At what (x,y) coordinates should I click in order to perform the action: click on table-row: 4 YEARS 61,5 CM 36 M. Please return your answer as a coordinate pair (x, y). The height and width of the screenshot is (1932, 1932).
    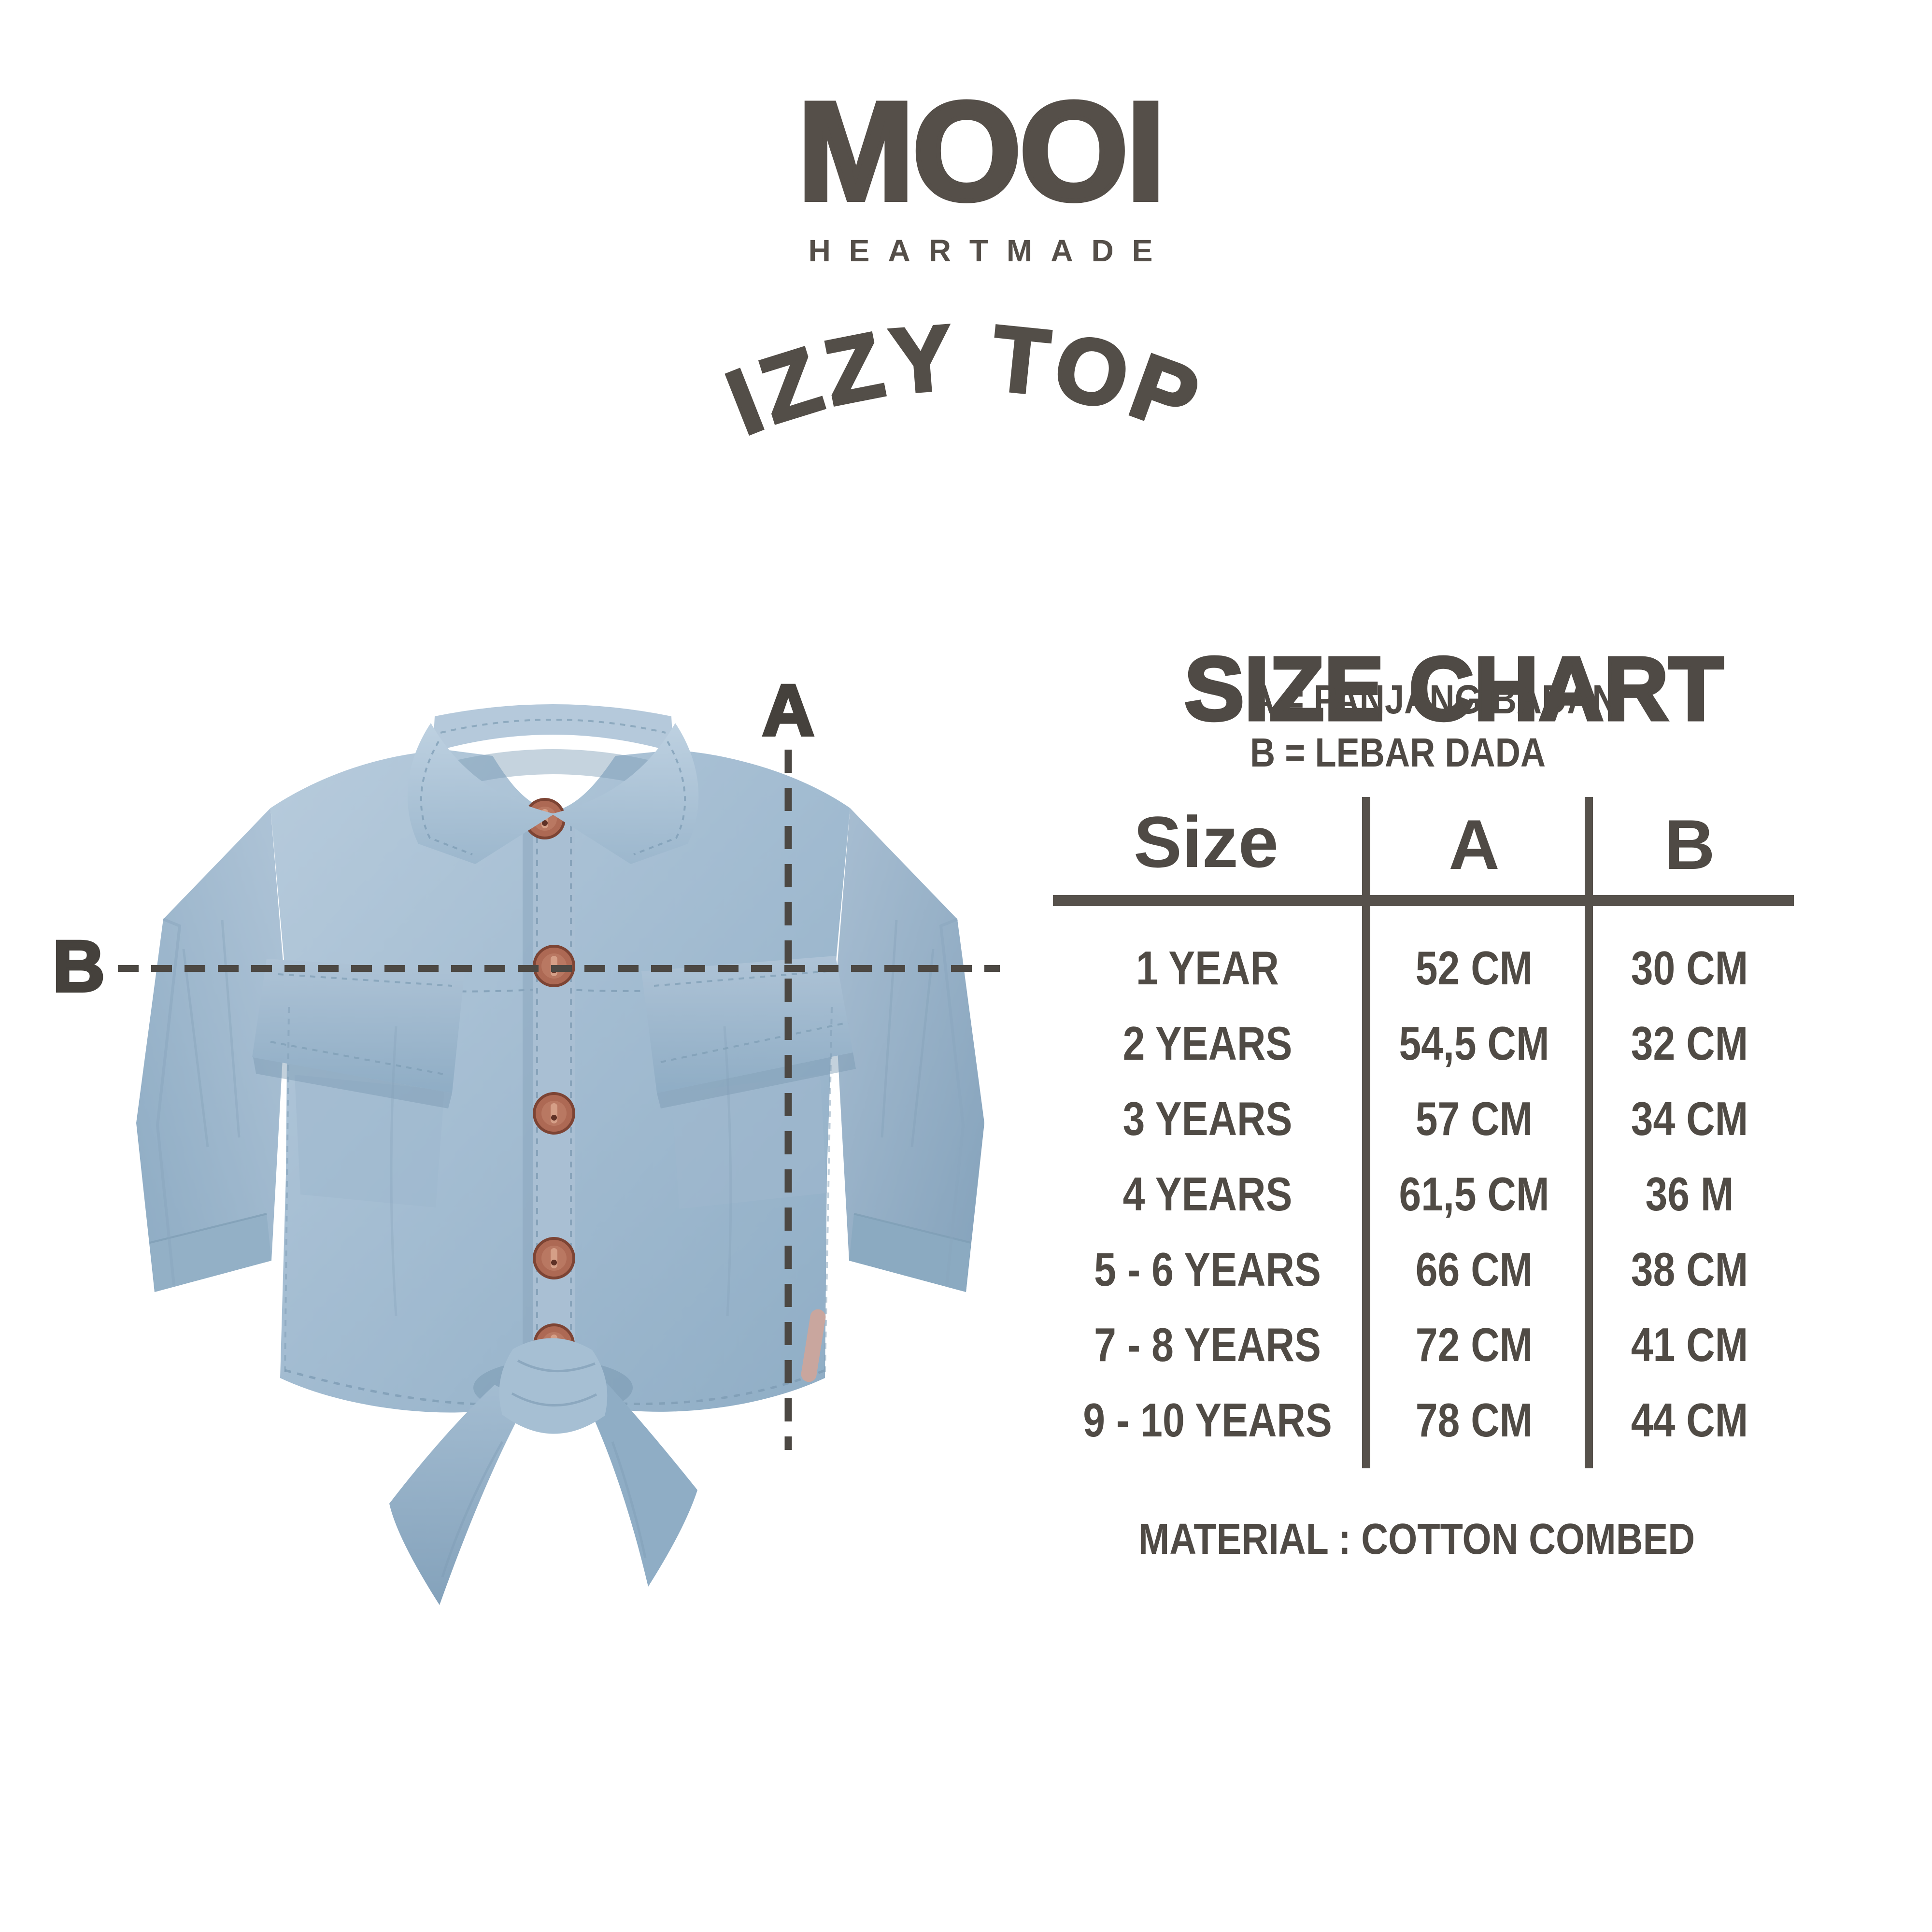
    Looking at the image, I should click on (1423, 1194).